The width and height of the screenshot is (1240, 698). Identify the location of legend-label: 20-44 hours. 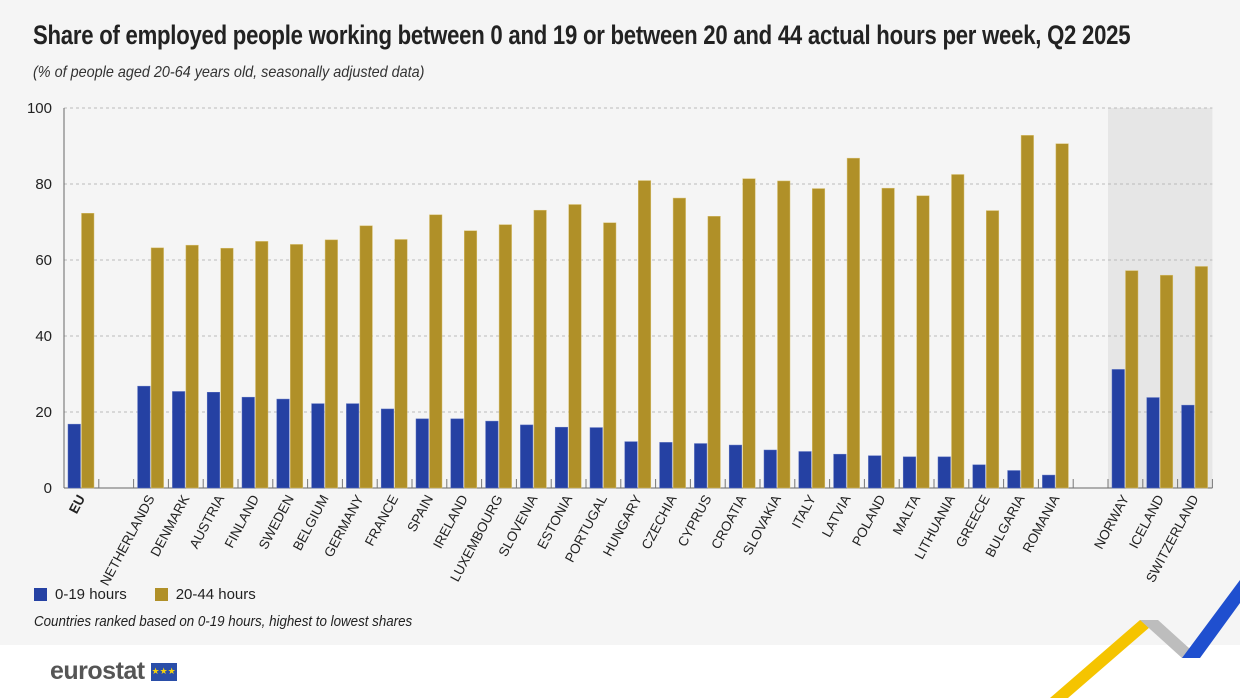
(215, 594).